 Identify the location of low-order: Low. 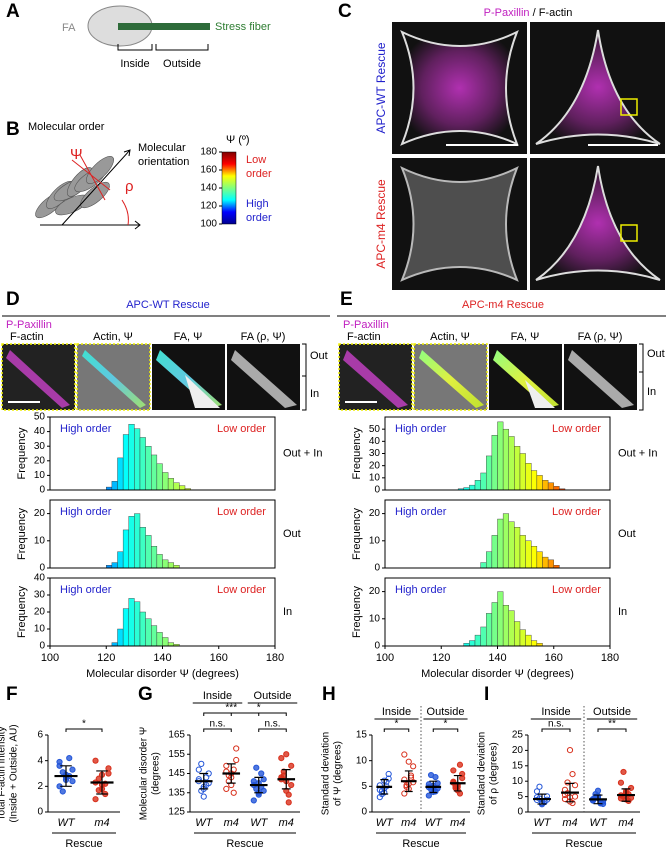
(256, 160).